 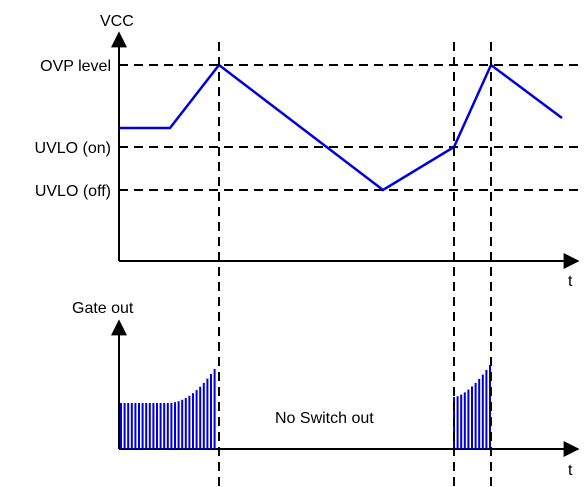 I want to click on uvlo-off-label: UVLO (off), so click(x=73, y=191).